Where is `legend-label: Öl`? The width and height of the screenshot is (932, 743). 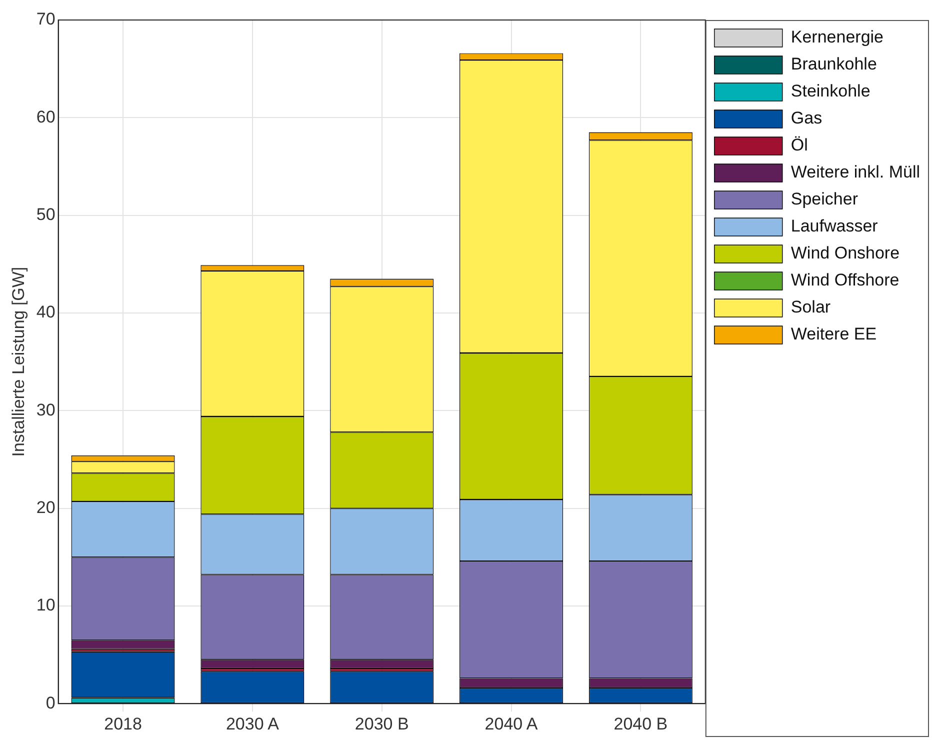
legend-label: Öl is located at coordinates (799, 145).